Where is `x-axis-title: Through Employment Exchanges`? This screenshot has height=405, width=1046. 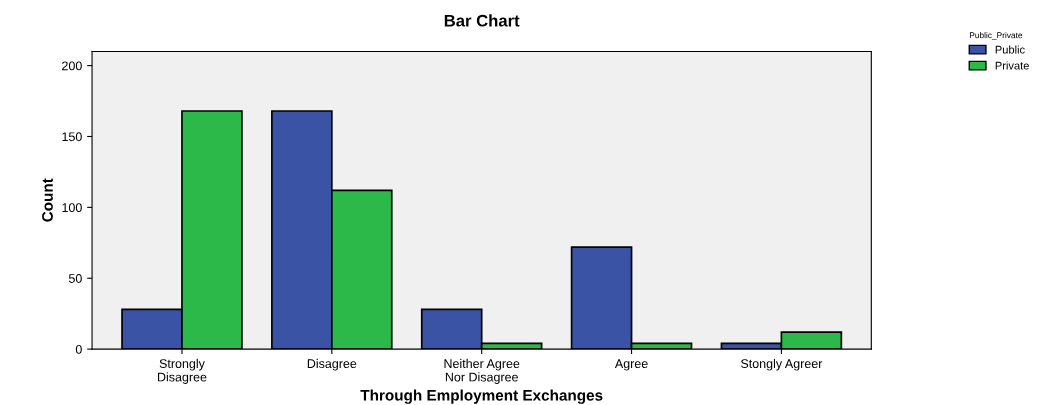
x-axis-title: Through Employment Exchanges is located at coordinates (481, 396).